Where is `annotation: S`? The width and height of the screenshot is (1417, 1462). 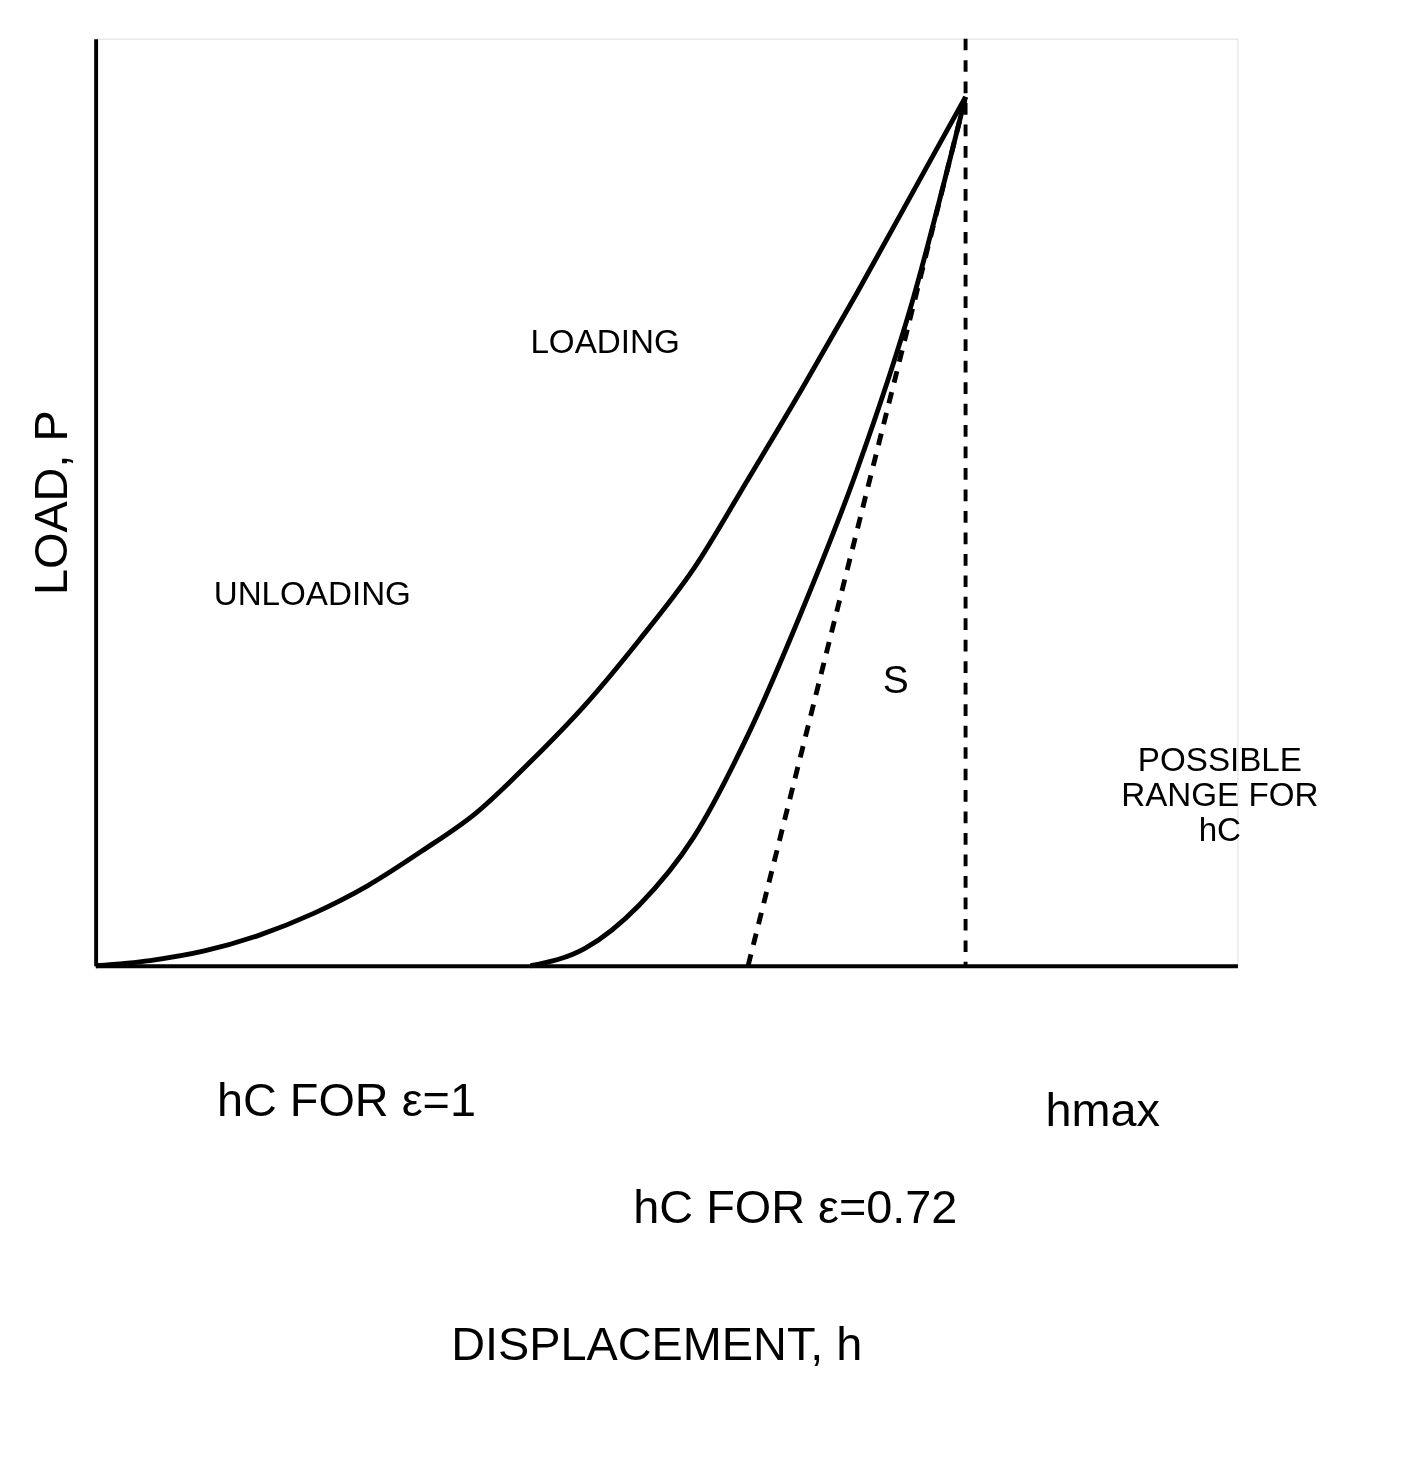
annotation: S is located at coordinates (895, 679).